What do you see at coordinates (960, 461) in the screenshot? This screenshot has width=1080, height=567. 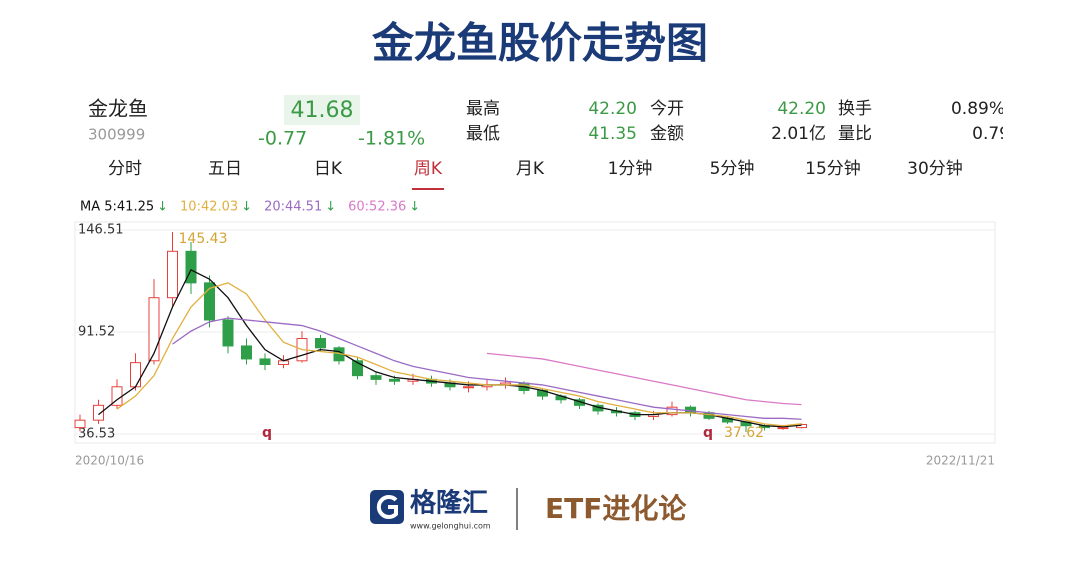 I see `date-end: 2022/11/21` at bounding box center [960, 461].